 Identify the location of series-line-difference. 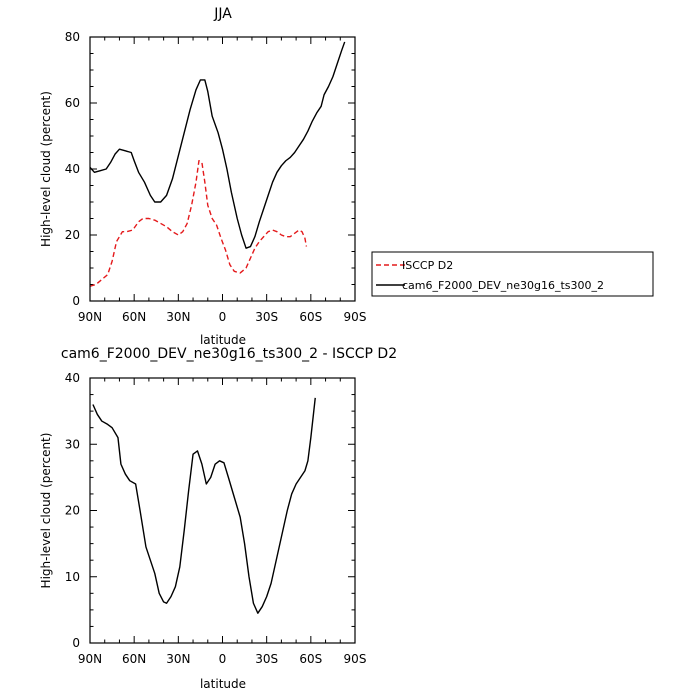
(204, 505).